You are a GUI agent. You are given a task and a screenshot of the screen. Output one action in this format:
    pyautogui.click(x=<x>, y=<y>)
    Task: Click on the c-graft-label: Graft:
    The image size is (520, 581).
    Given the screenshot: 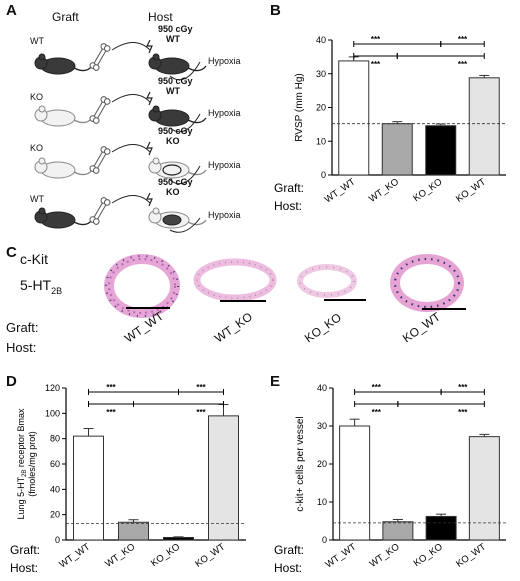 What is the action you would take?
    pyautogui.click(x=22, y=327)
    